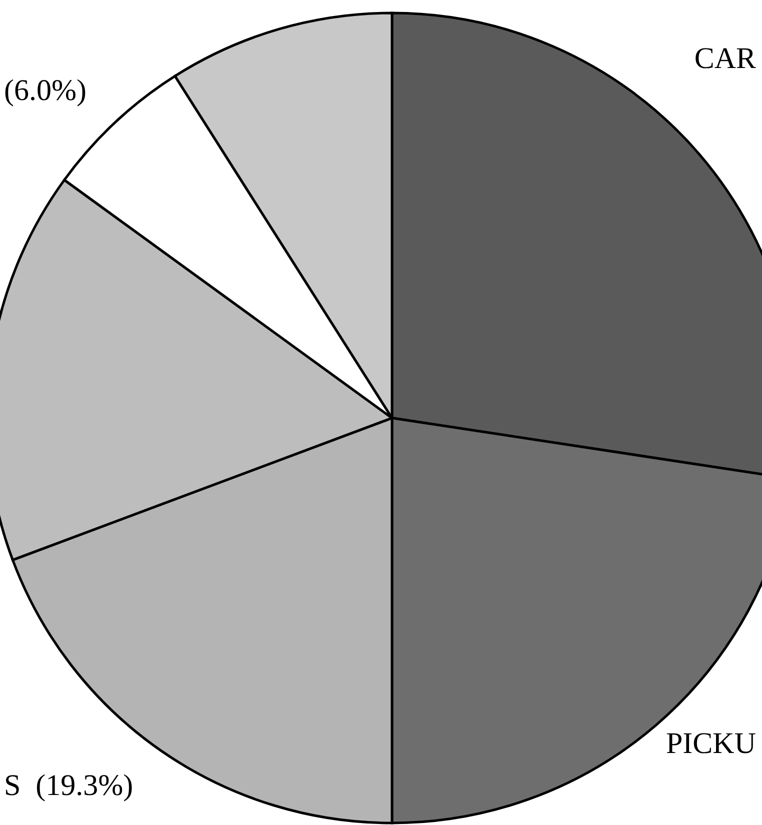 This screenshot has height=825, width=762. What do you see at coordinates (725, 58) in the screenshot?
I see `slice-label: CAR` at bounding box center [725, 58].